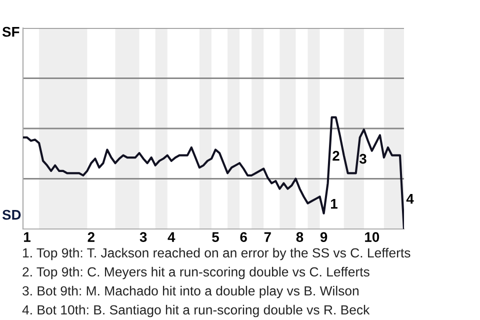 This screenshot has width=480, height=320. What do you see at coordinates (267, 237) in the screenshot?
I see `x-tick-label: 7` at bounding box center [267, 237].